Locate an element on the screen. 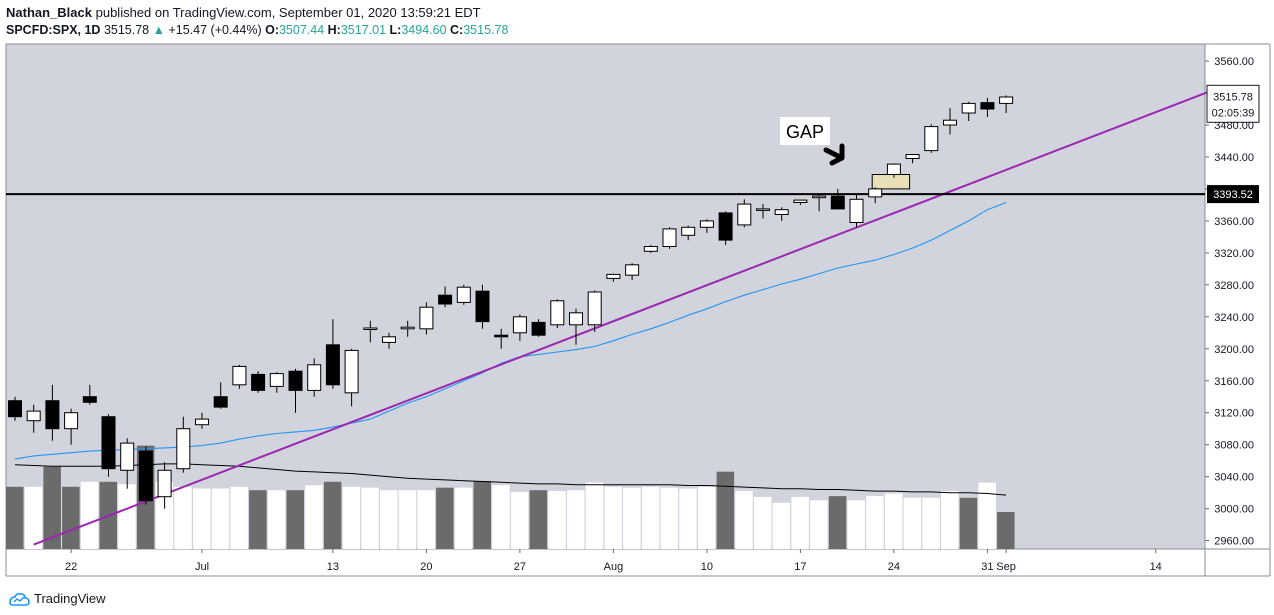 The height and width of the screenshot is (615, 1274). countdown-label: 02:05:39 is located at coordinates (1233, 113).